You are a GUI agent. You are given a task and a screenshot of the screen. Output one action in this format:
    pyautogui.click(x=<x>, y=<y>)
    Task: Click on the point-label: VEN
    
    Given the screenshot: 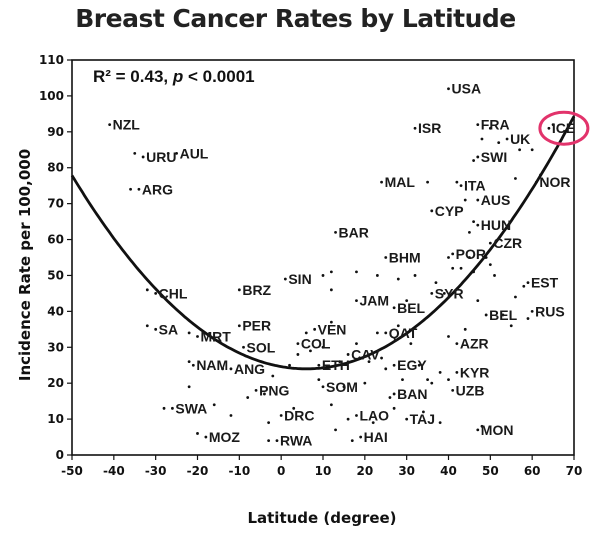 What is the action you would take?
    pyautogui.click(x=332, y=329)
    